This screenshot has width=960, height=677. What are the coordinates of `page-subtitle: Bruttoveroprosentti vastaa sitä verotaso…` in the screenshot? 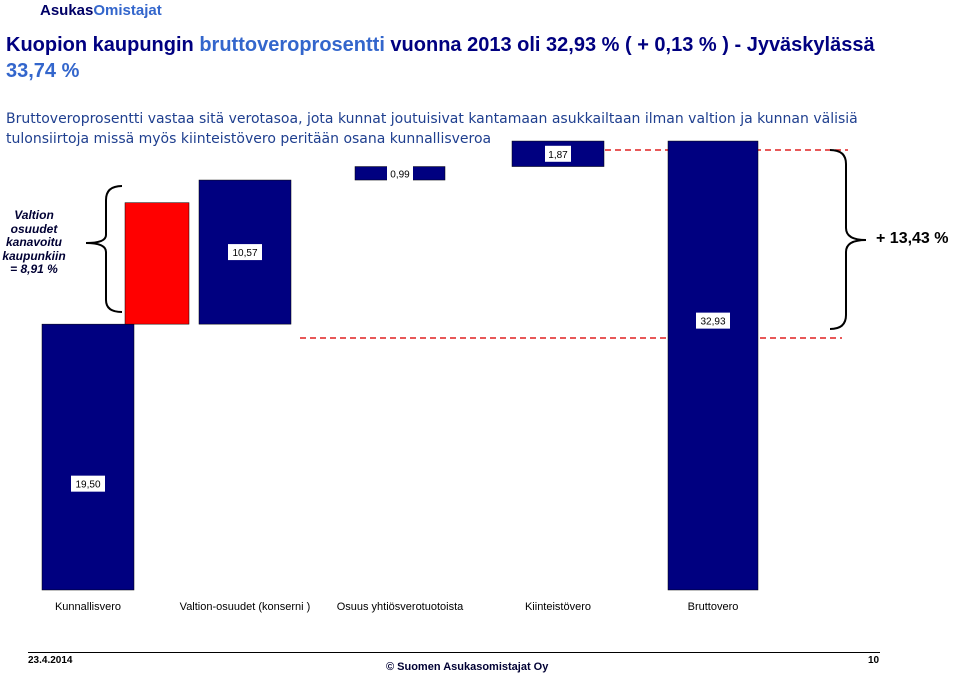 It's located at (432, 129).